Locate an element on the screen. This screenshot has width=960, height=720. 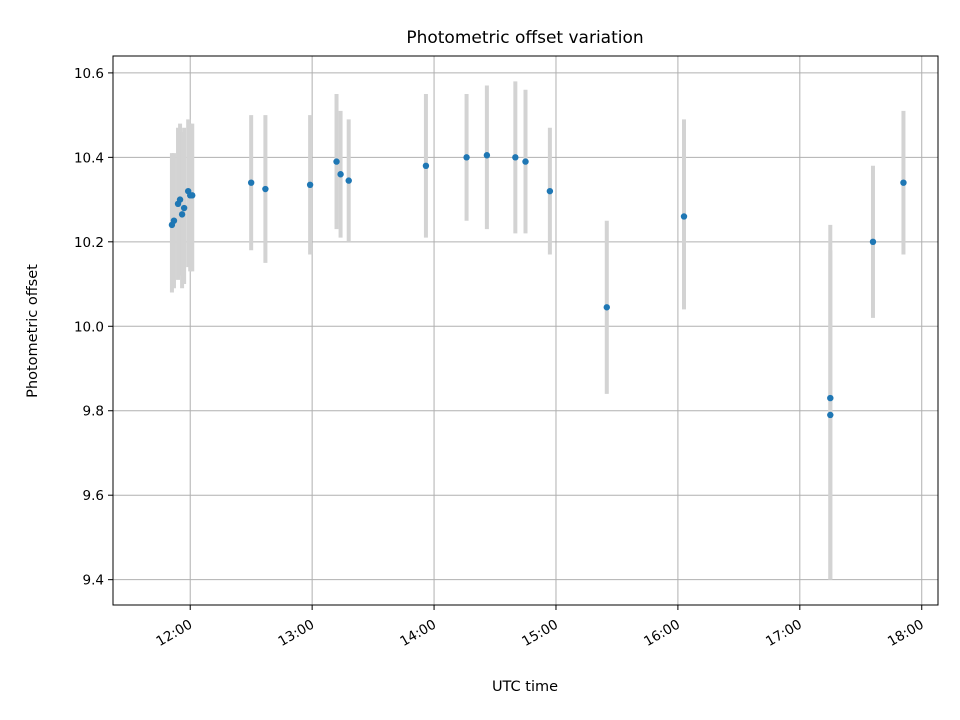
chart-title: Photometric offset variation is located at coordinates (524, 38).